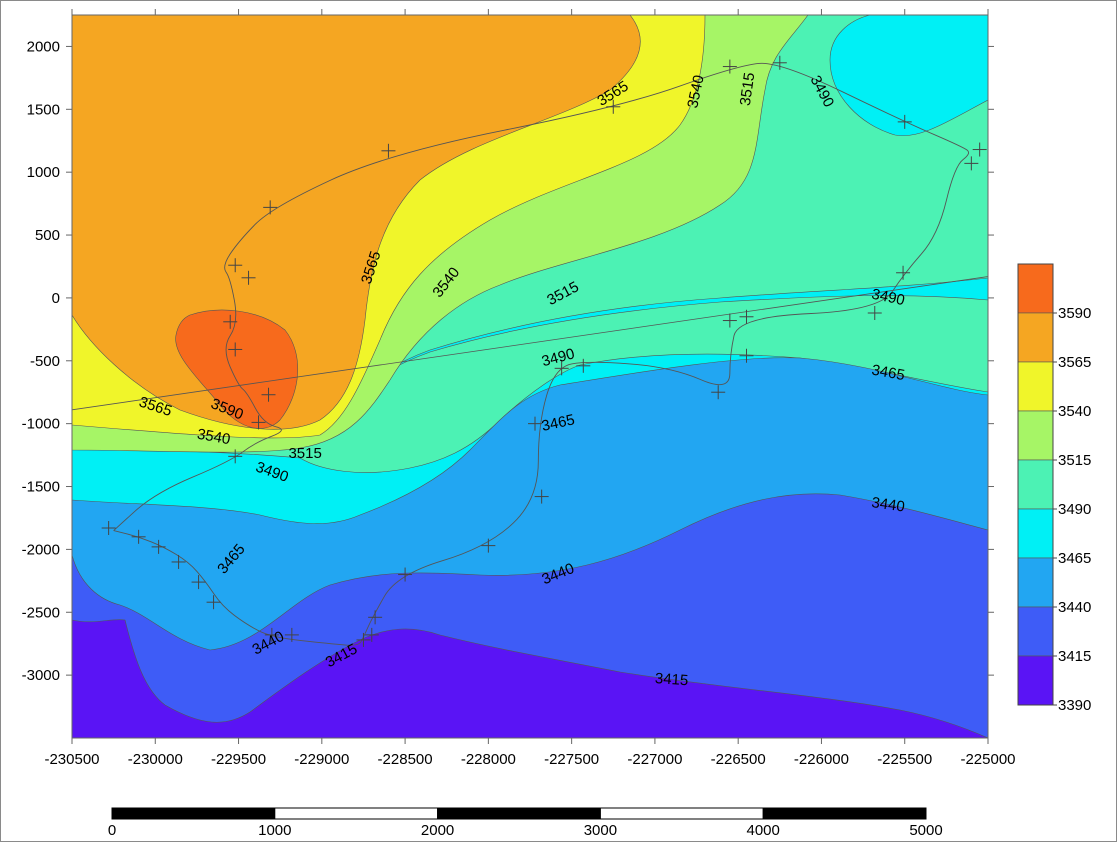 This screenshot has height=842, width=1117. What do you see at coordinates (1074, 558) in the screenshot?
I see `legend-label: 3465` at bounding box center [1074, 558].